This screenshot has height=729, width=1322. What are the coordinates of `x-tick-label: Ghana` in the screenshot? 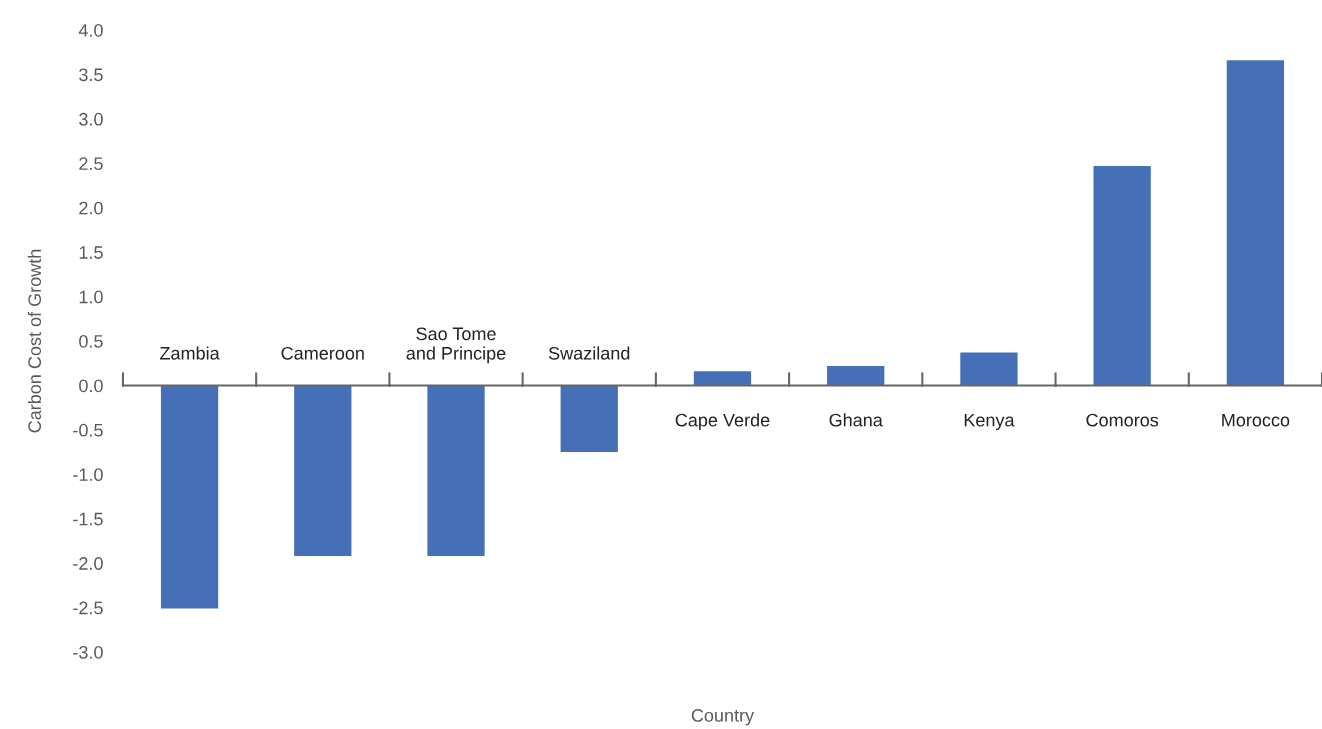 It's located at (856, 420).